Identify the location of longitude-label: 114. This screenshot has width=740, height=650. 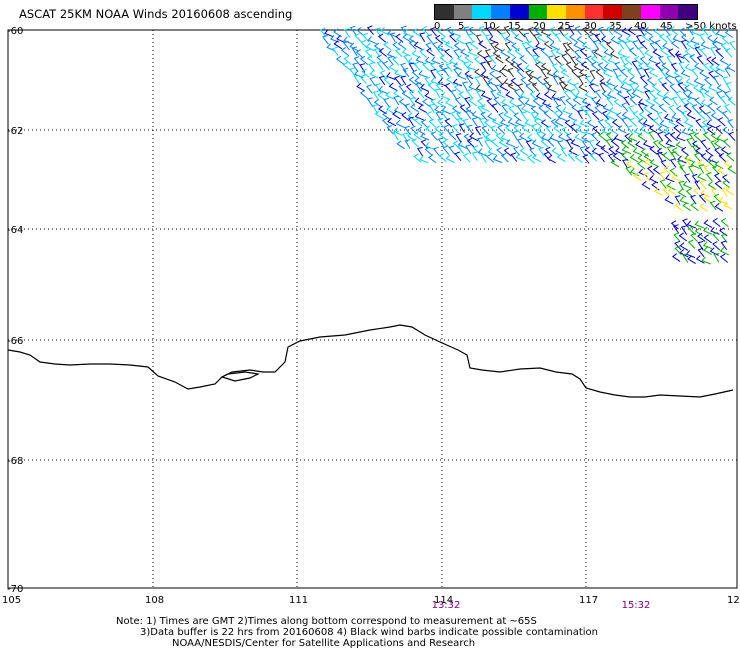
(443, 600).